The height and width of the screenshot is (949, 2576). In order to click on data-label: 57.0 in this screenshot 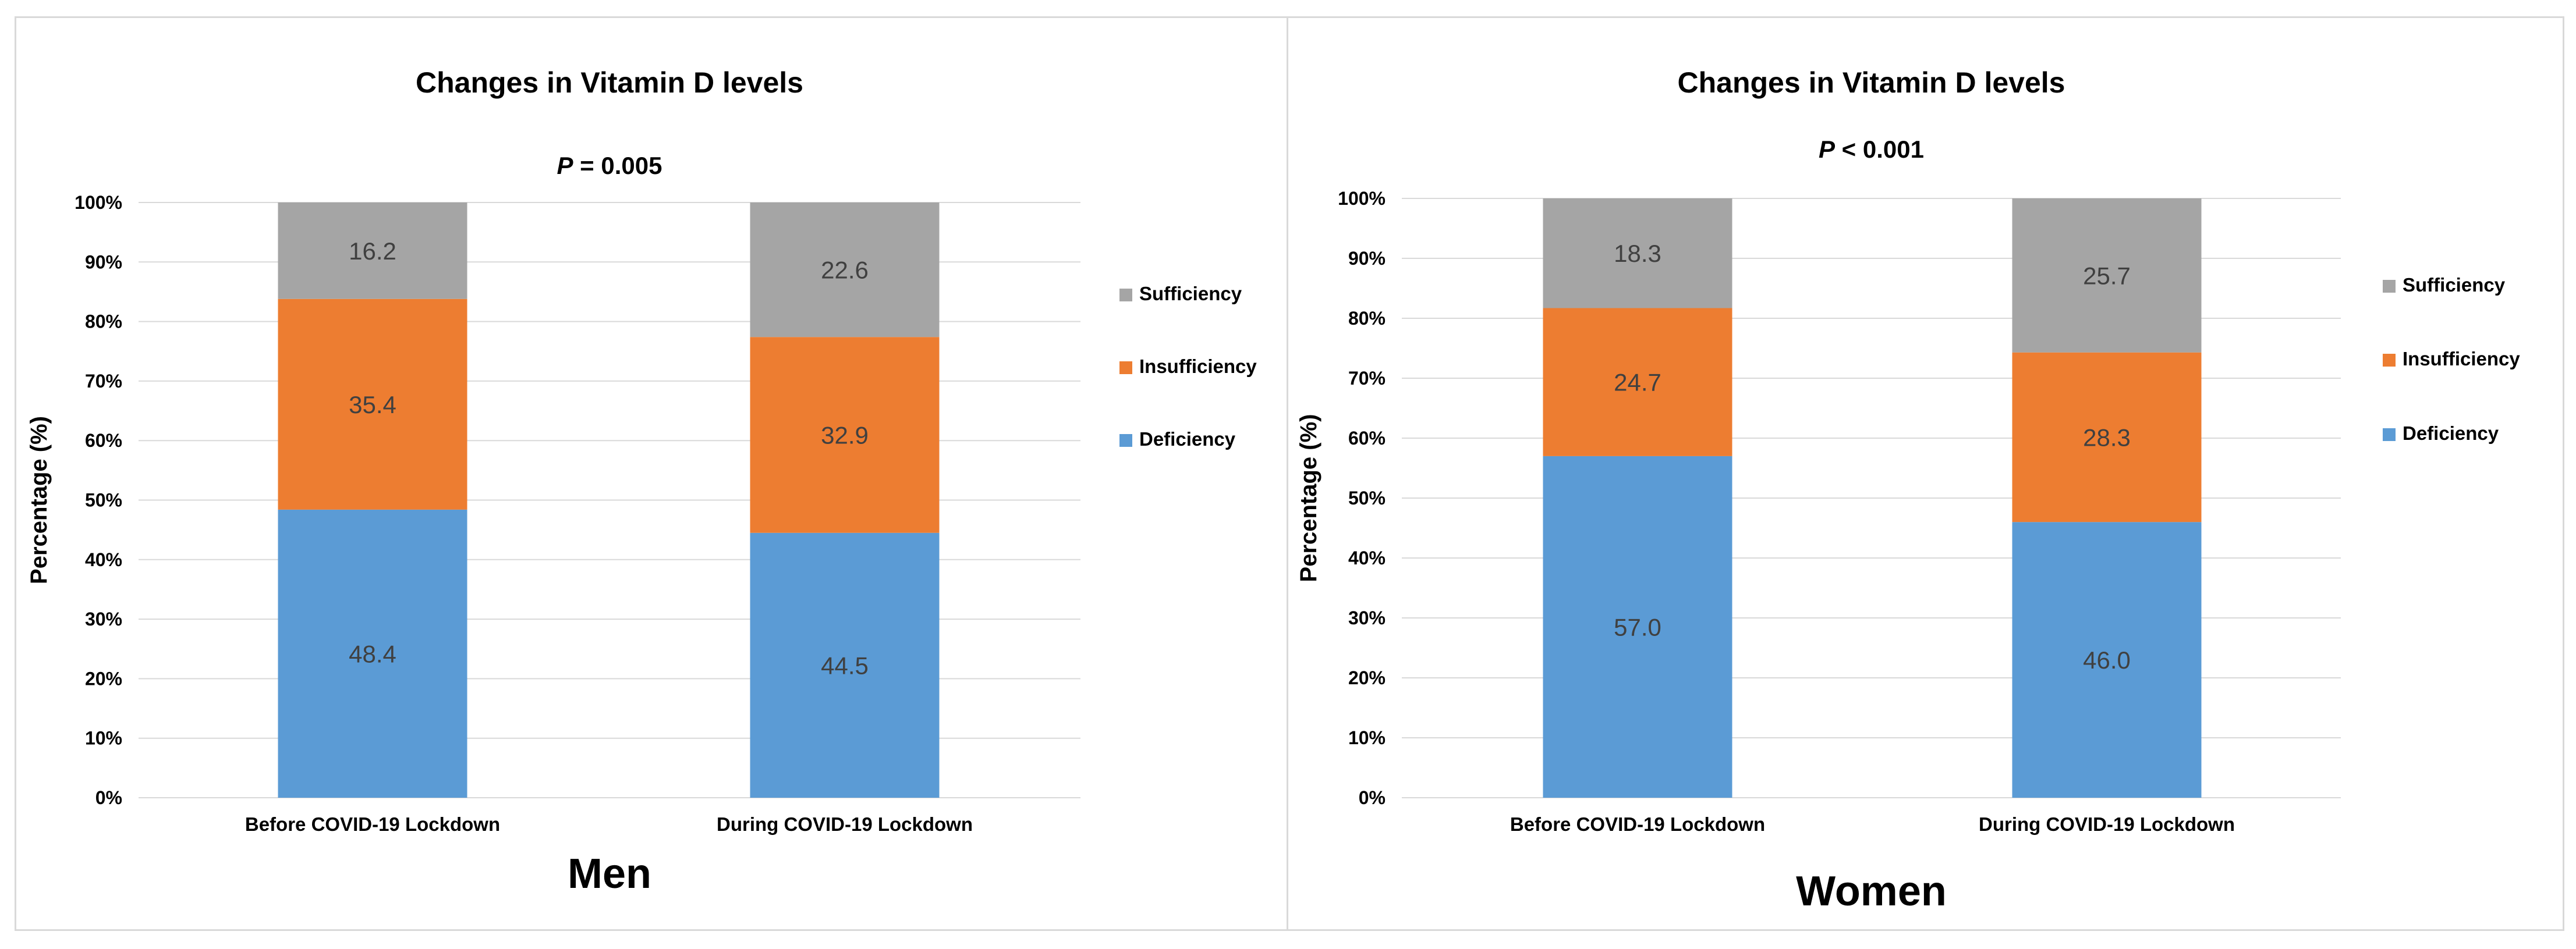, I will do `click(1637, 627)`.